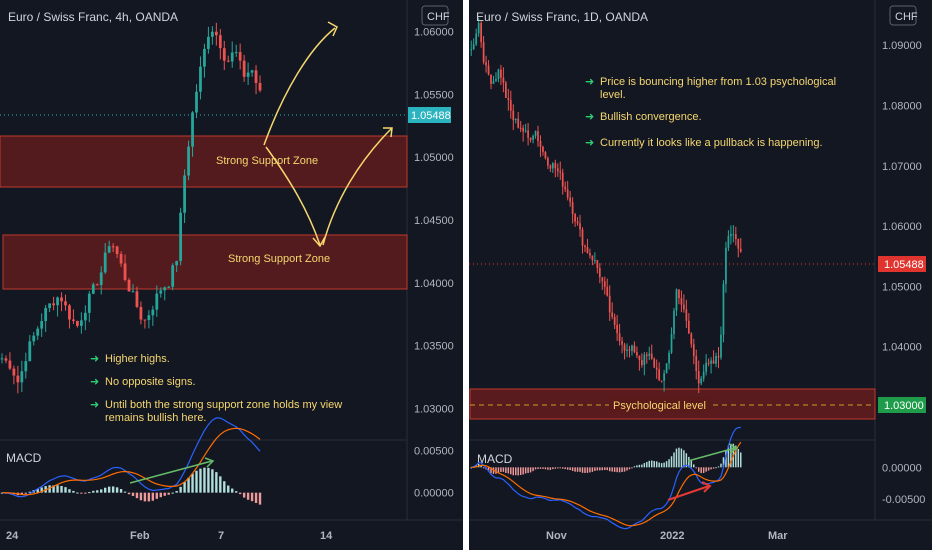 This screenshot has height=550, width=932. Describe the element at coordinates (293, 196) in the screenshot. I see `projection-arrow-down` at that location.